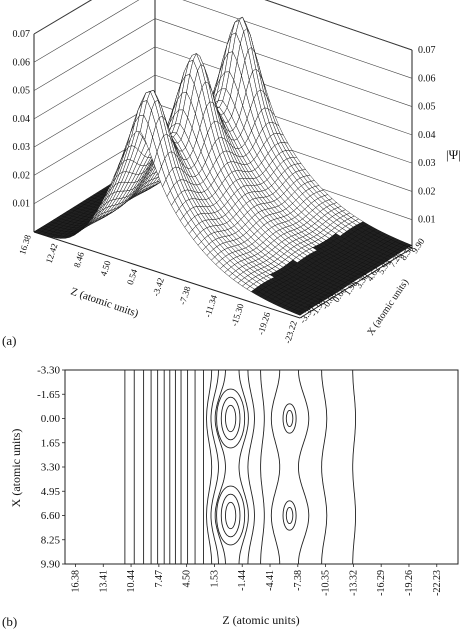  Describe the element at coordinates (388, 307) in the screenshot. I see `surface-ylabel: X (atomic units)` at that location.